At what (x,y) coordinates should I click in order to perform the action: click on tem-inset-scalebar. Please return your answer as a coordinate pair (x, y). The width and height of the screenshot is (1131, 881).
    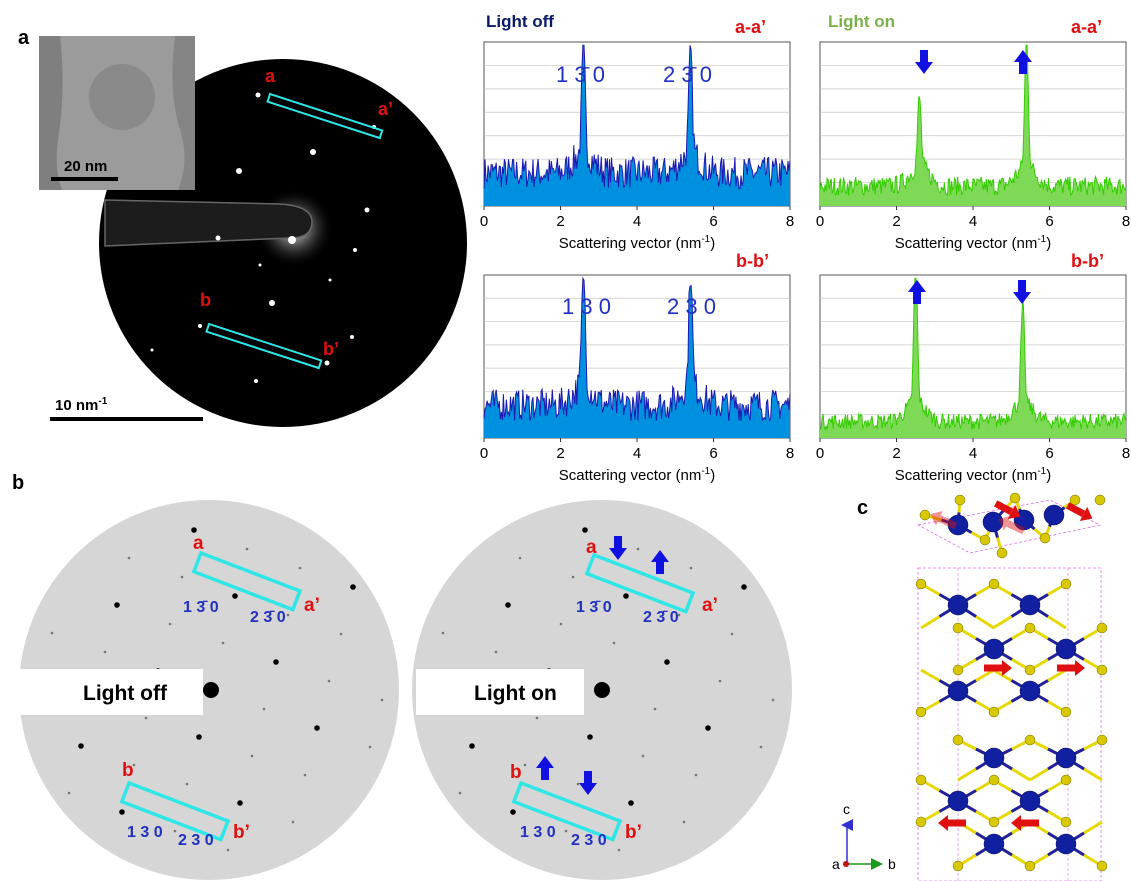
    Looking at the image, I should click on (84, 179).